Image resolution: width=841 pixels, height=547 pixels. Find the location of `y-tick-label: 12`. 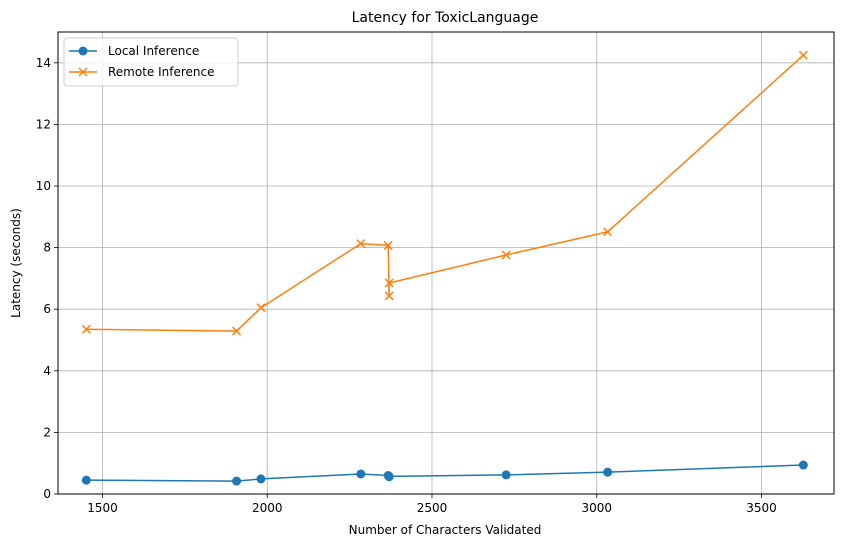

y-tick-label: 12 is located at coordinates (43, 124).